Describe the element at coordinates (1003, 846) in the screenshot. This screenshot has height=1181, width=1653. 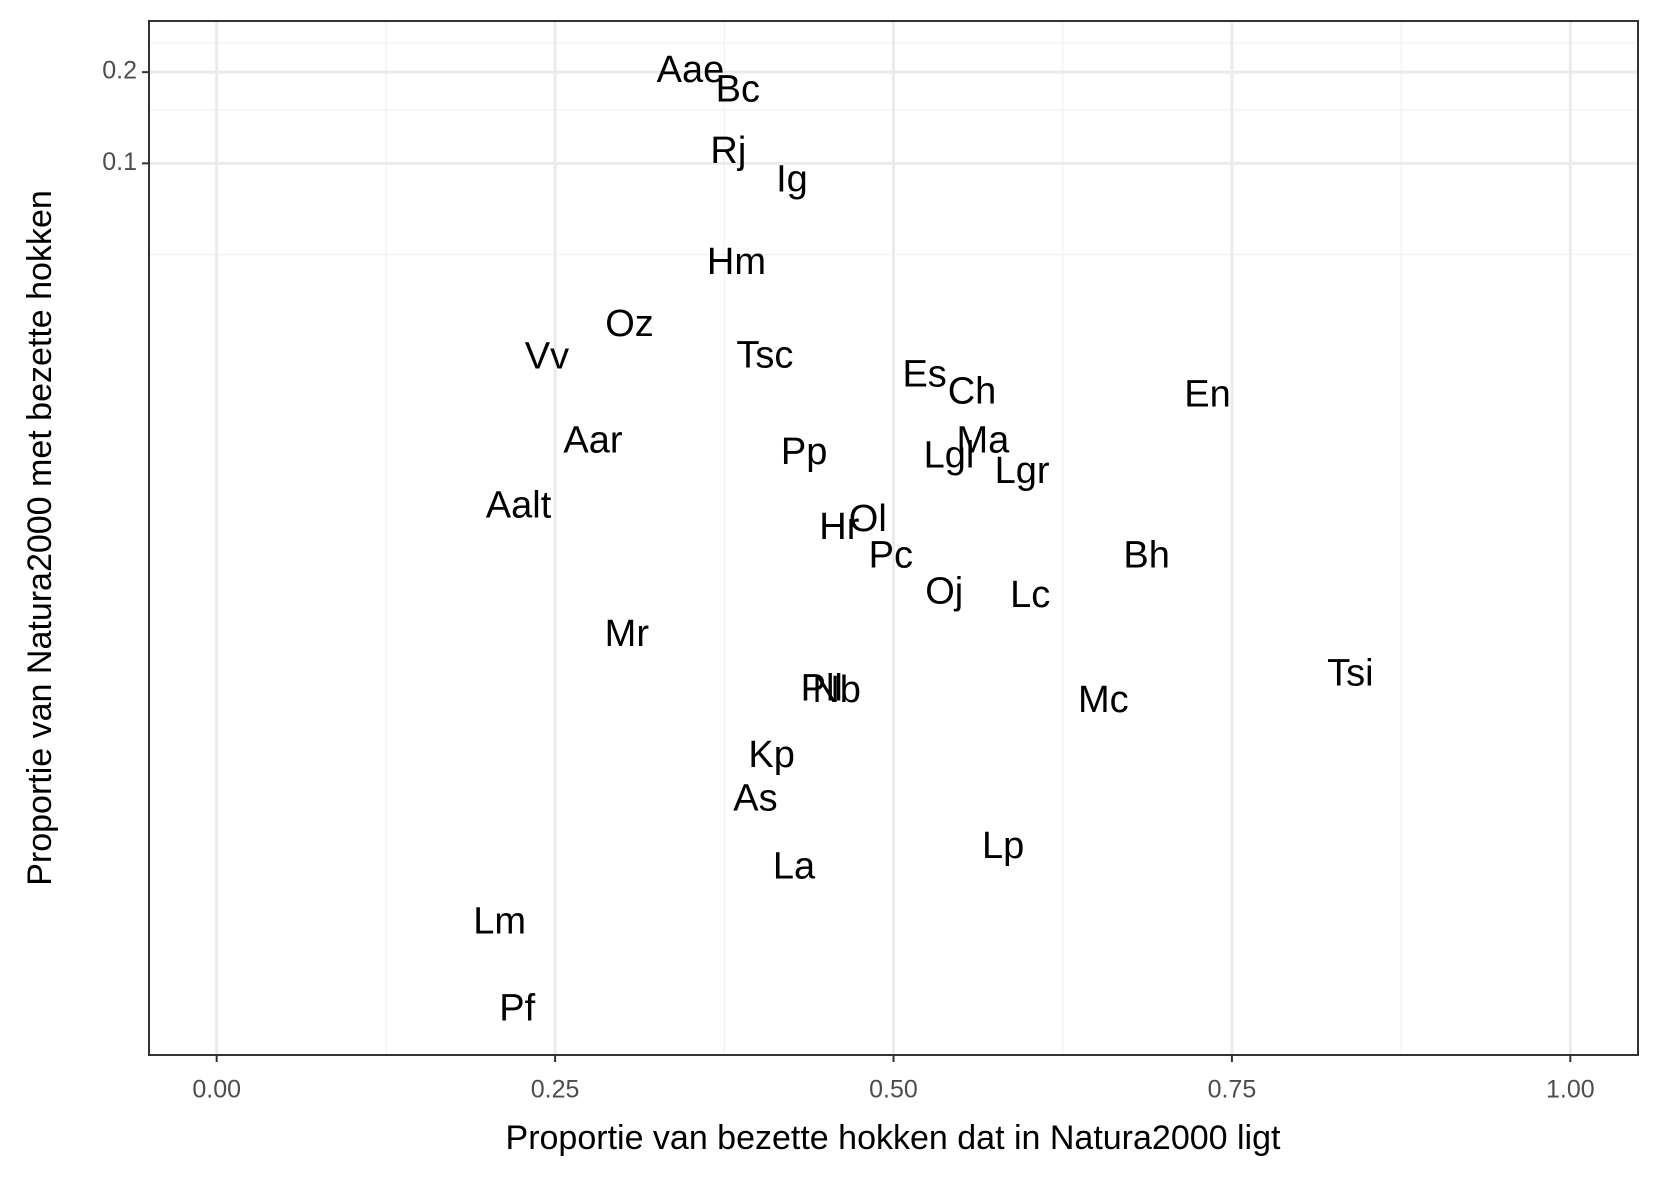
I see `point-label: Lp` at that location.